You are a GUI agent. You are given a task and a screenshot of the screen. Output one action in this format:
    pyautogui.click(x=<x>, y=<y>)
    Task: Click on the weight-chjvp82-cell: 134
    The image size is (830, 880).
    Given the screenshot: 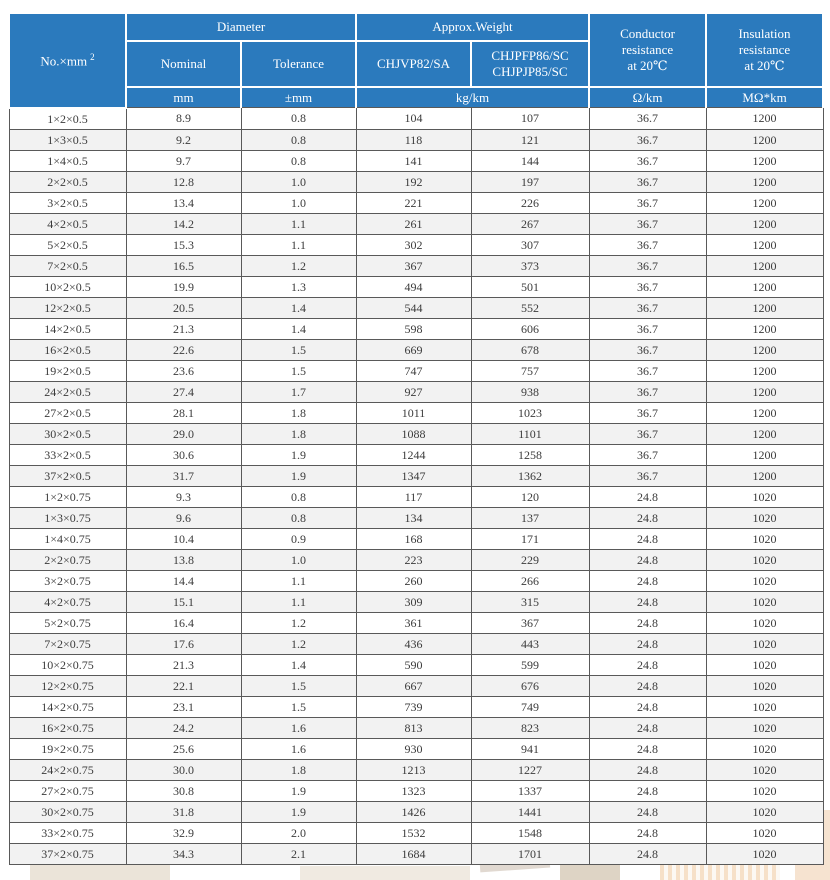 What is the action you would take?
    pyautogui.click(x=413, y=517)
    